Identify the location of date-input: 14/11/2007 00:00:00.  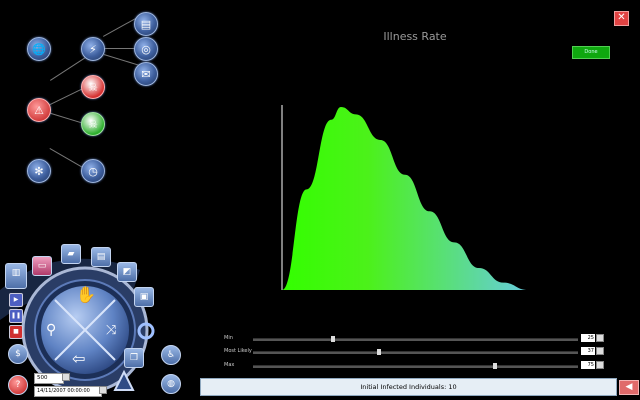
(68, 391).